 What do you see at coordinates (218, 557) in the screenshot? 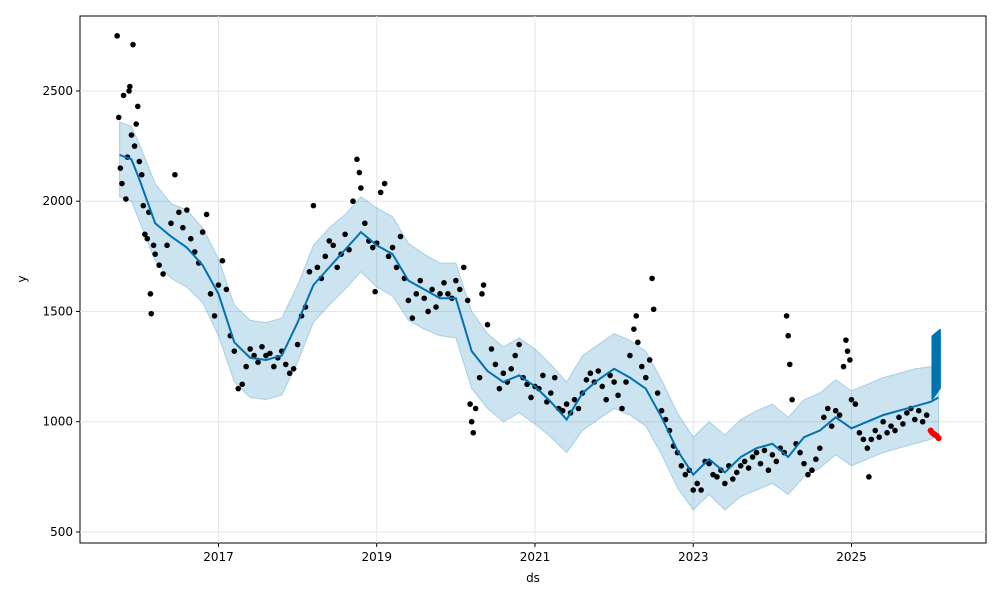
I see `x-tick-label: 2017` at bounding box center [218, 557].